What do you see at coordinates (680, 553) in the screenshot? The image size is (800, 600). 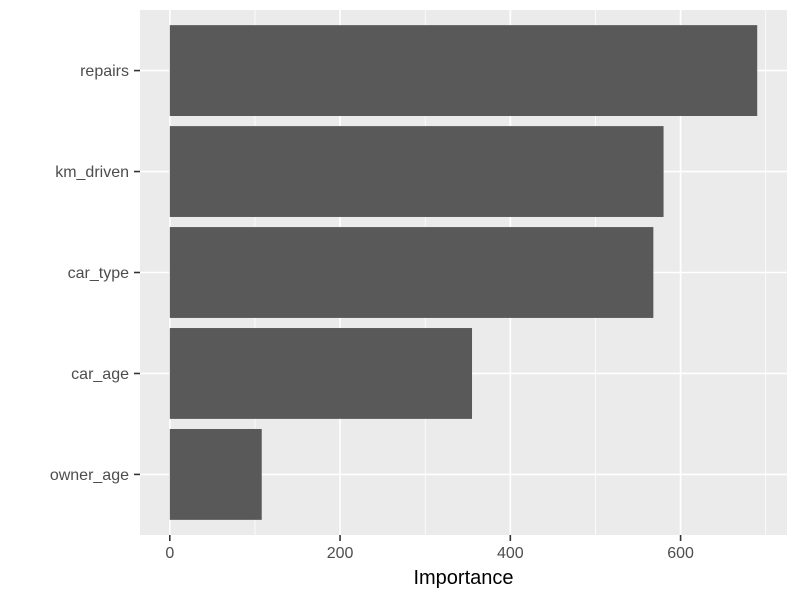 I see `x-tick-label: 600` at bounding box center [680, 553].